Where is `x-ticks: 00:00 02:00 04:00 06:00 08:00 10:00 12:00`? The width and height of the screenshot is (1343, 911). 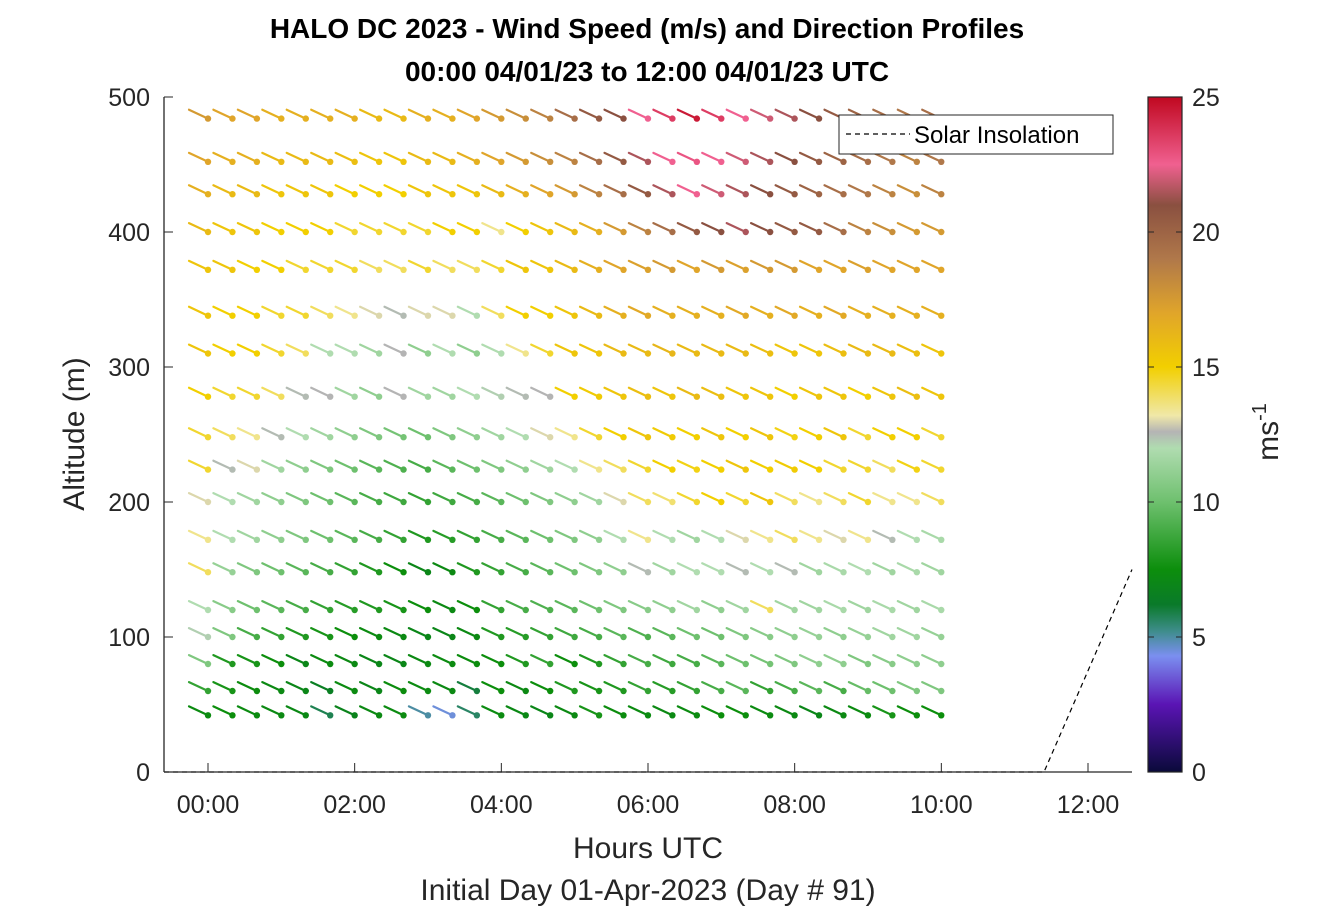
x-ticks: 00:00 02:00 04:00 06:00 08:00 10:00 12:00 is located at coordinates (648, 791).